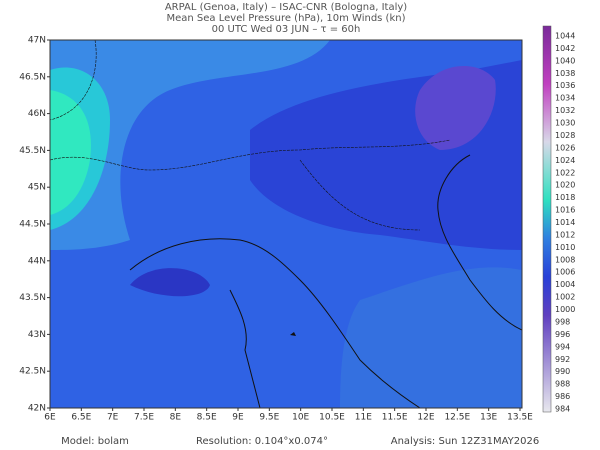 The height and width of the screenshot is (450, 600). What do you see at coordinates (363, 418) in the screenshot?
I see `x-tick-label: 11E` at bounding box center [363, 418].